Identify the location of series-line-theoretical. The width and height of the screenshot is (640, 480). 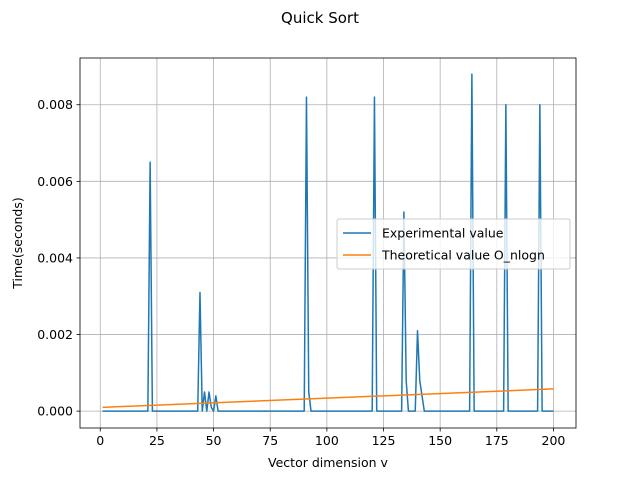
(328, 398).